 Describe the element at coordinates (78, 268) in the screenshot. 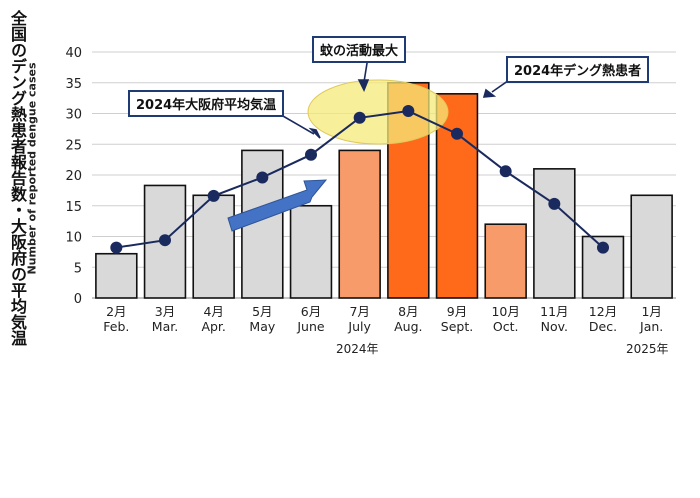

I see `y-tick-label: 5` at that location.